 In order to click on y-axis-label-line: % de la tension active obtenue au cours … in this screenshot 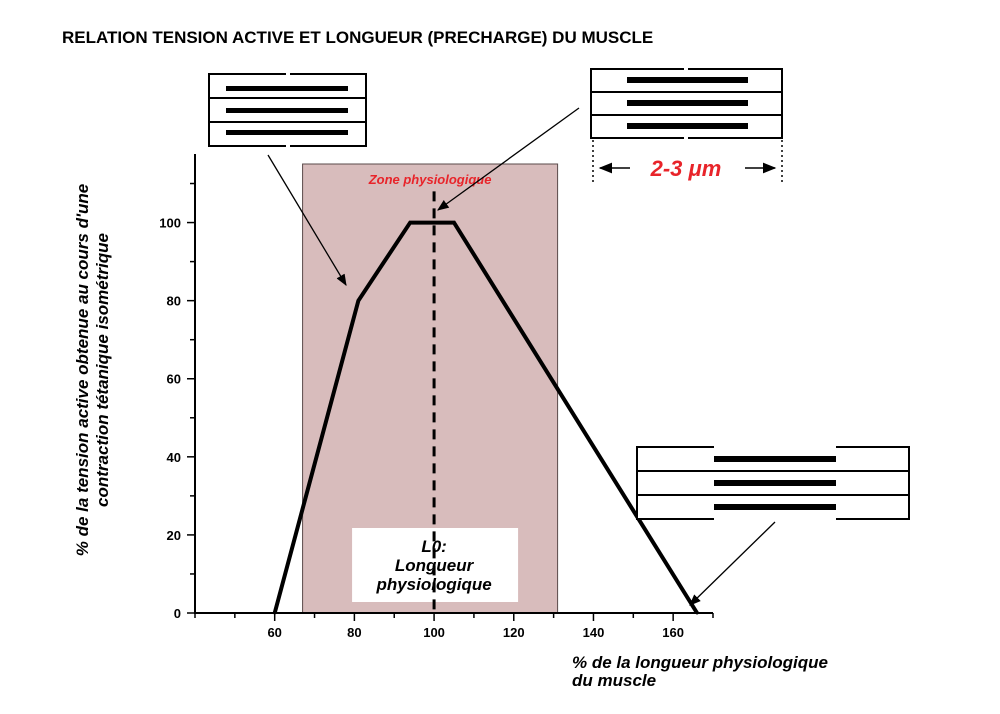, I will do `click(82, 370)`.